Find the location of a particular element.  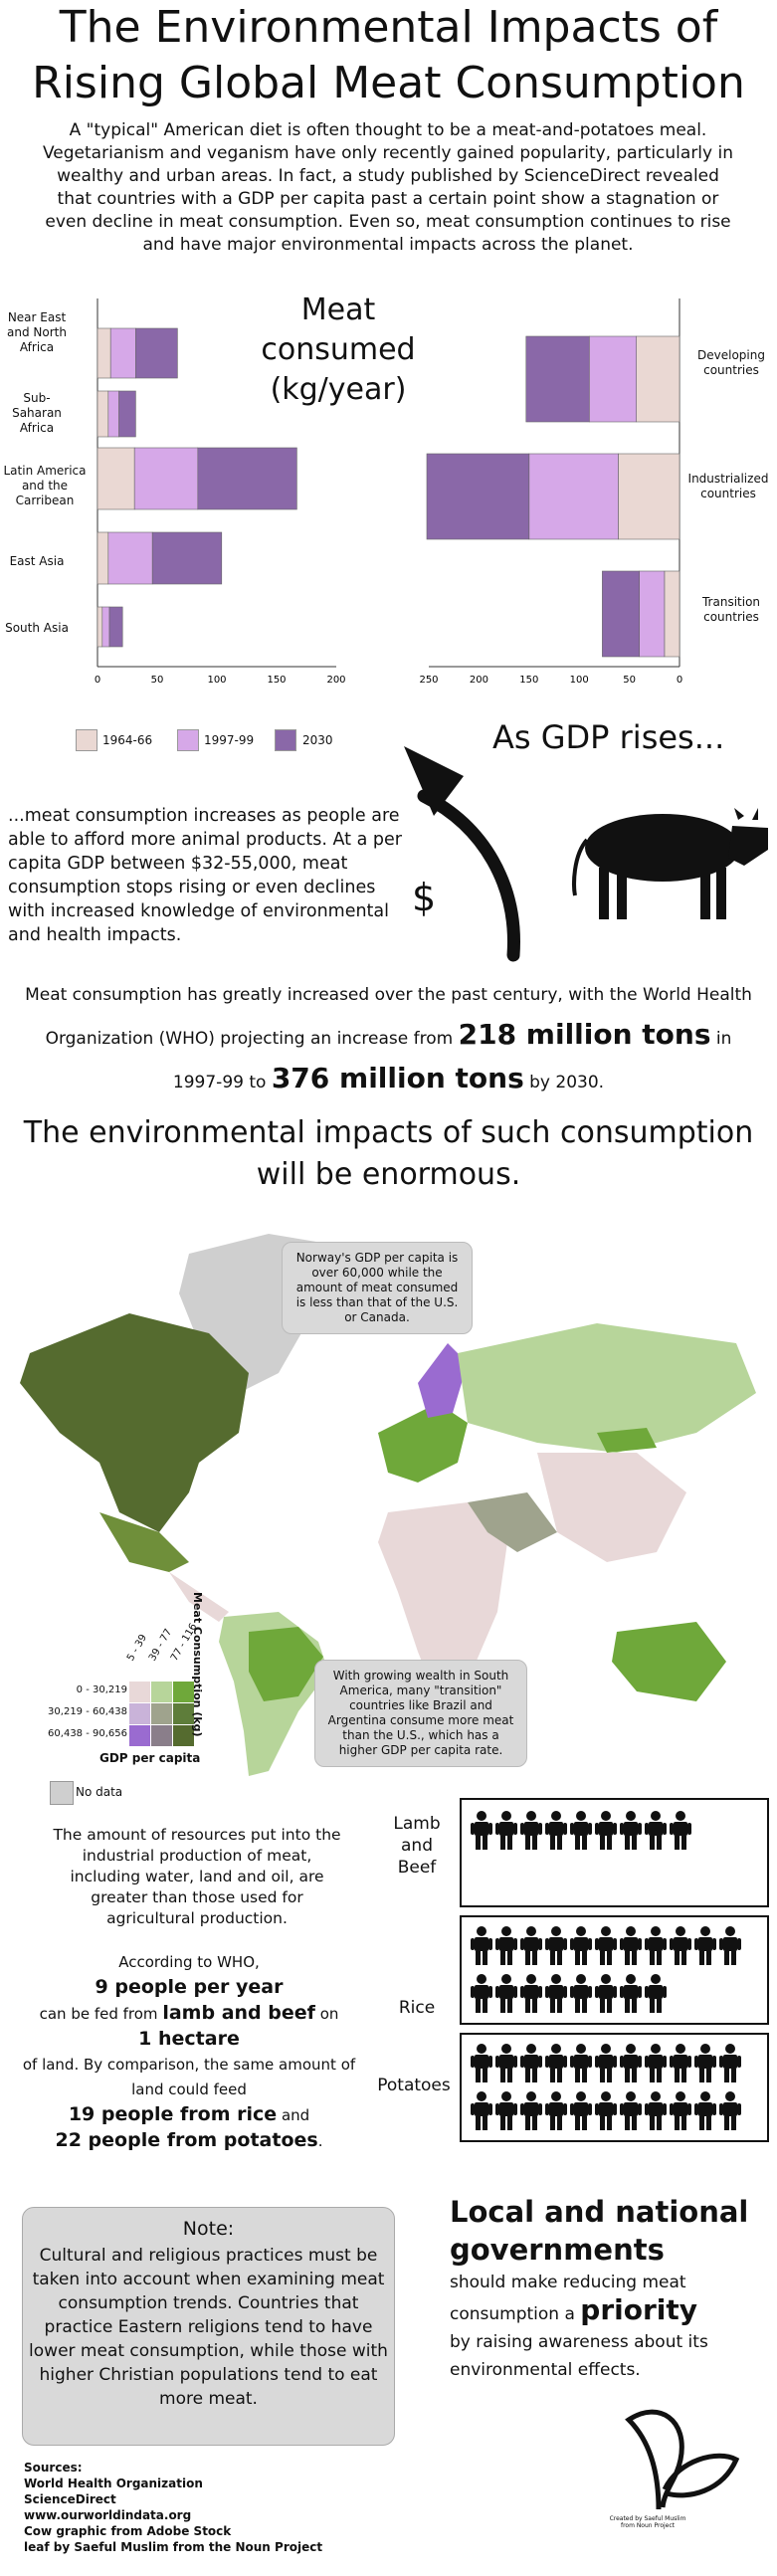

australia is located at coordinates (669, 1661).